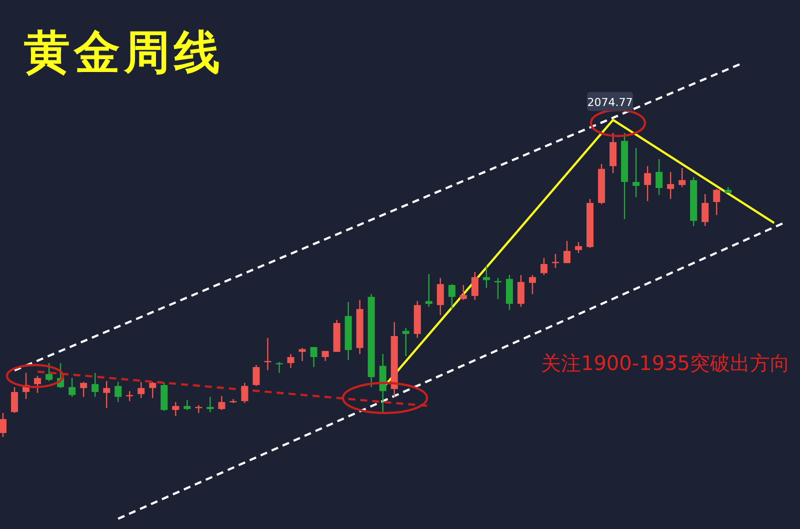 The image size is (800, 529). What do you see at coordinates (610, 102) in the screenshot?
I see `annotation: 2074.77` at bounding box center [610, 102].